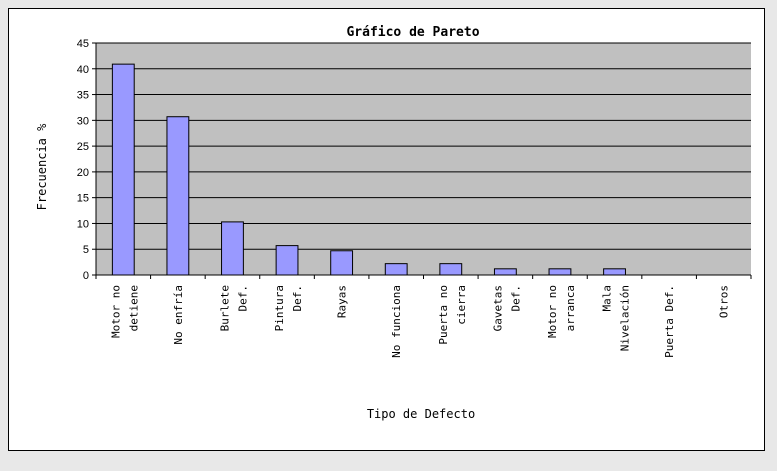 The width and height of the screenshot is (777, 471). What do you see at coordinates (461, 305) in the screenshot?
I see `category-label-line: cierra` at bounding box center [461, 305].